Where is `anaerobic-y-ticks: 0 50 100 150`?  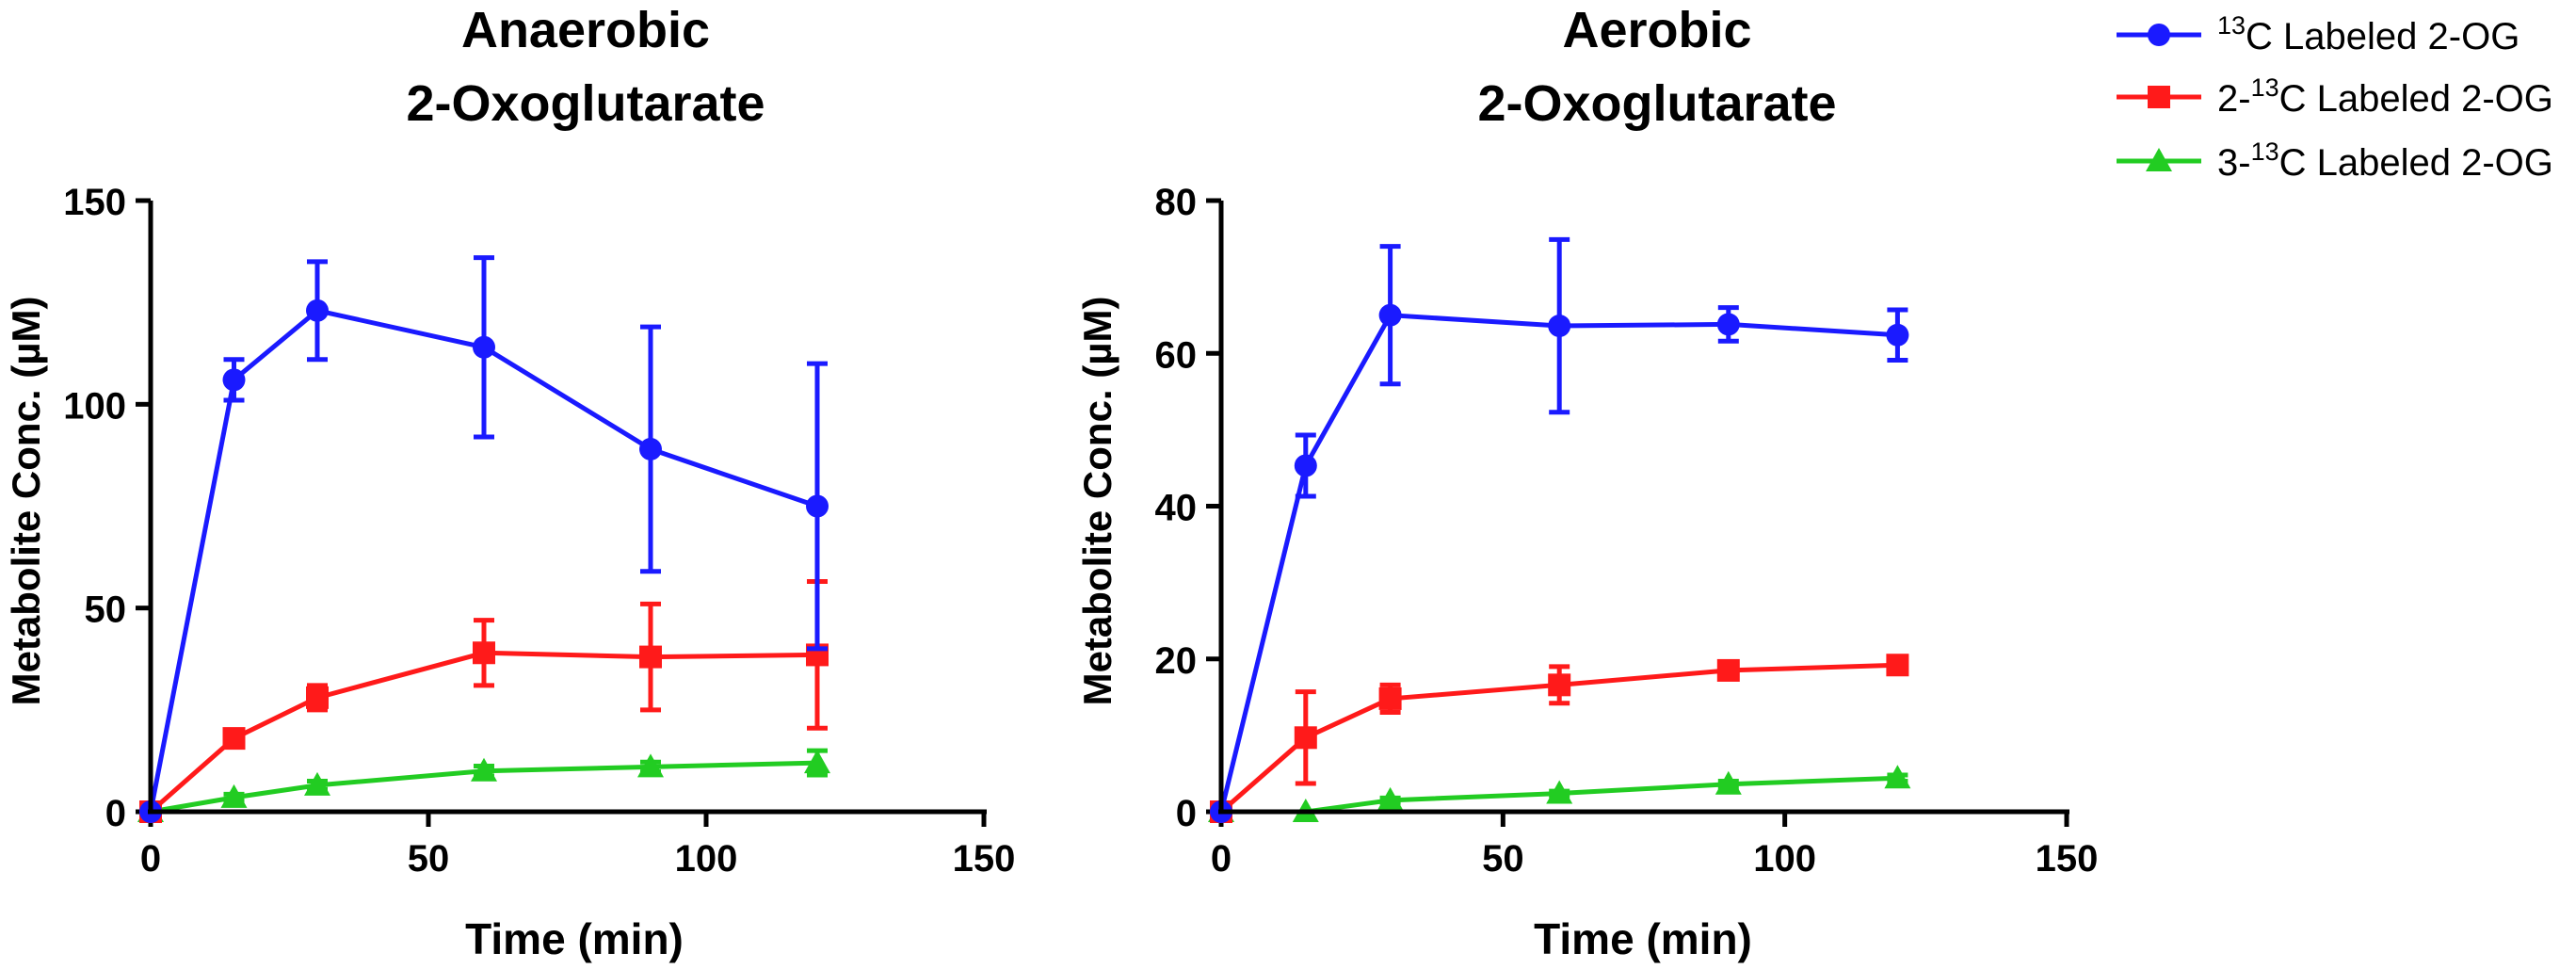
anaerobic-y-ticks: 0 50 100 150 is located at coordinates (107, 508).